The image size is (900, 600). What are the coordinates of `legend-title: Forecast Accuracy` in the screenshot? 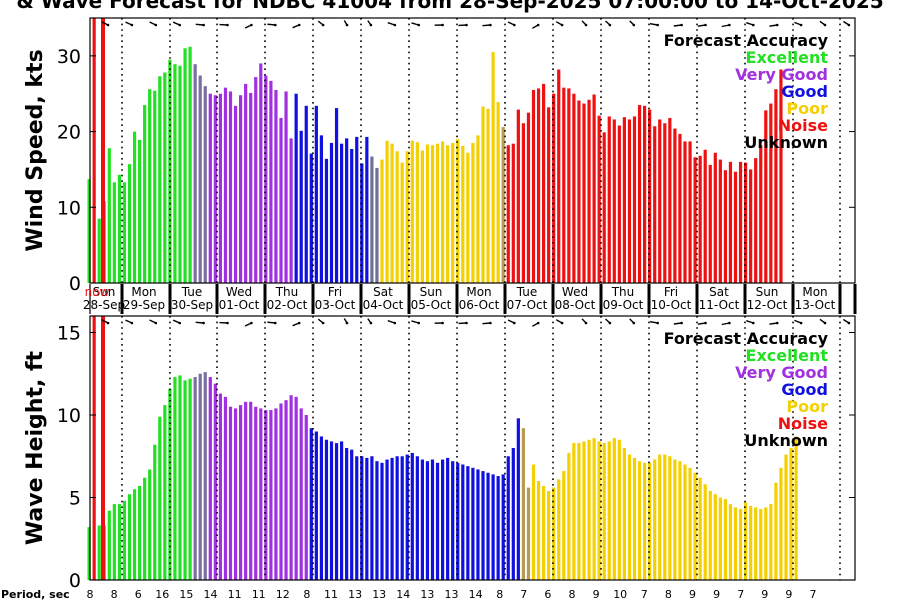 It's located at (746, 40).